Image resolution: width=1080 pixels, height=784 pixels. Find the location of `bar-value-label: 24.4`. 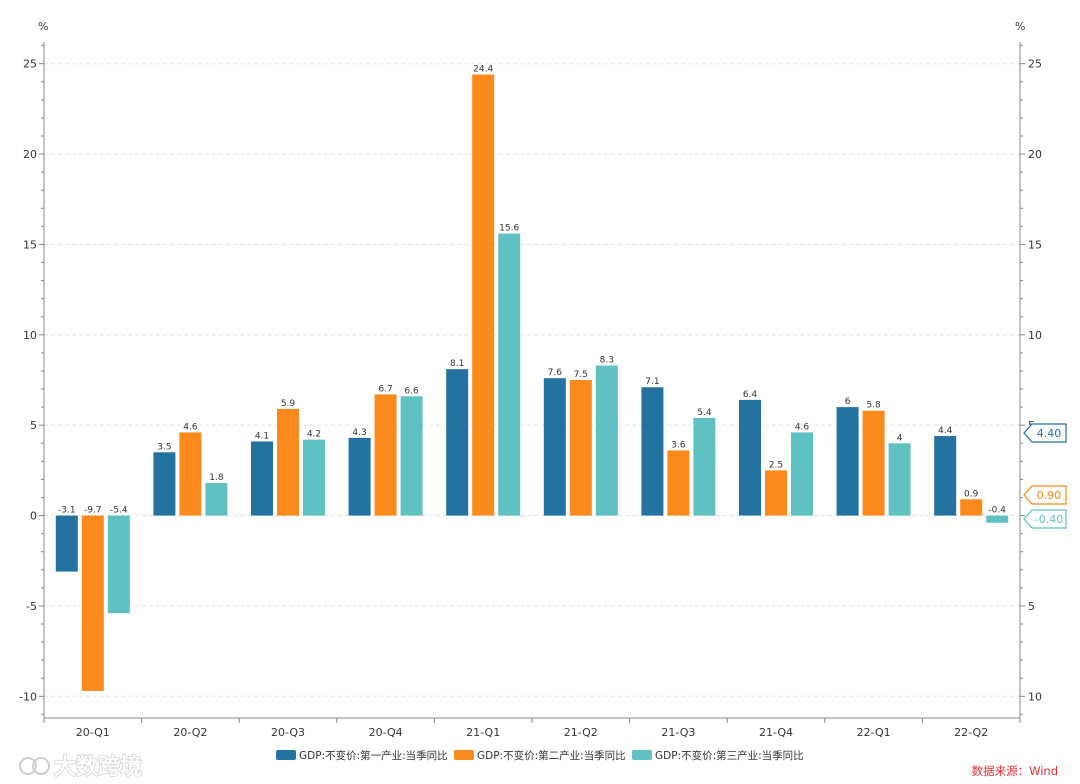

bar-value-label: 24.4 is located at coordinates (483, 70).